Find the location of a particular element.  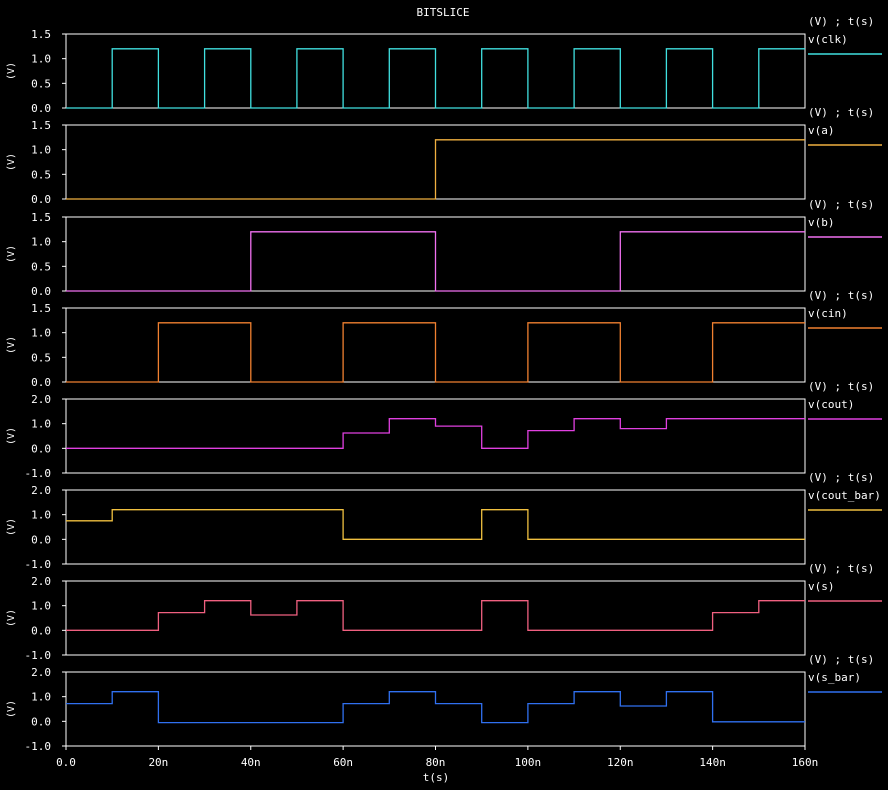

waveform-v-cout_bar is located at coordinates (435, 524).